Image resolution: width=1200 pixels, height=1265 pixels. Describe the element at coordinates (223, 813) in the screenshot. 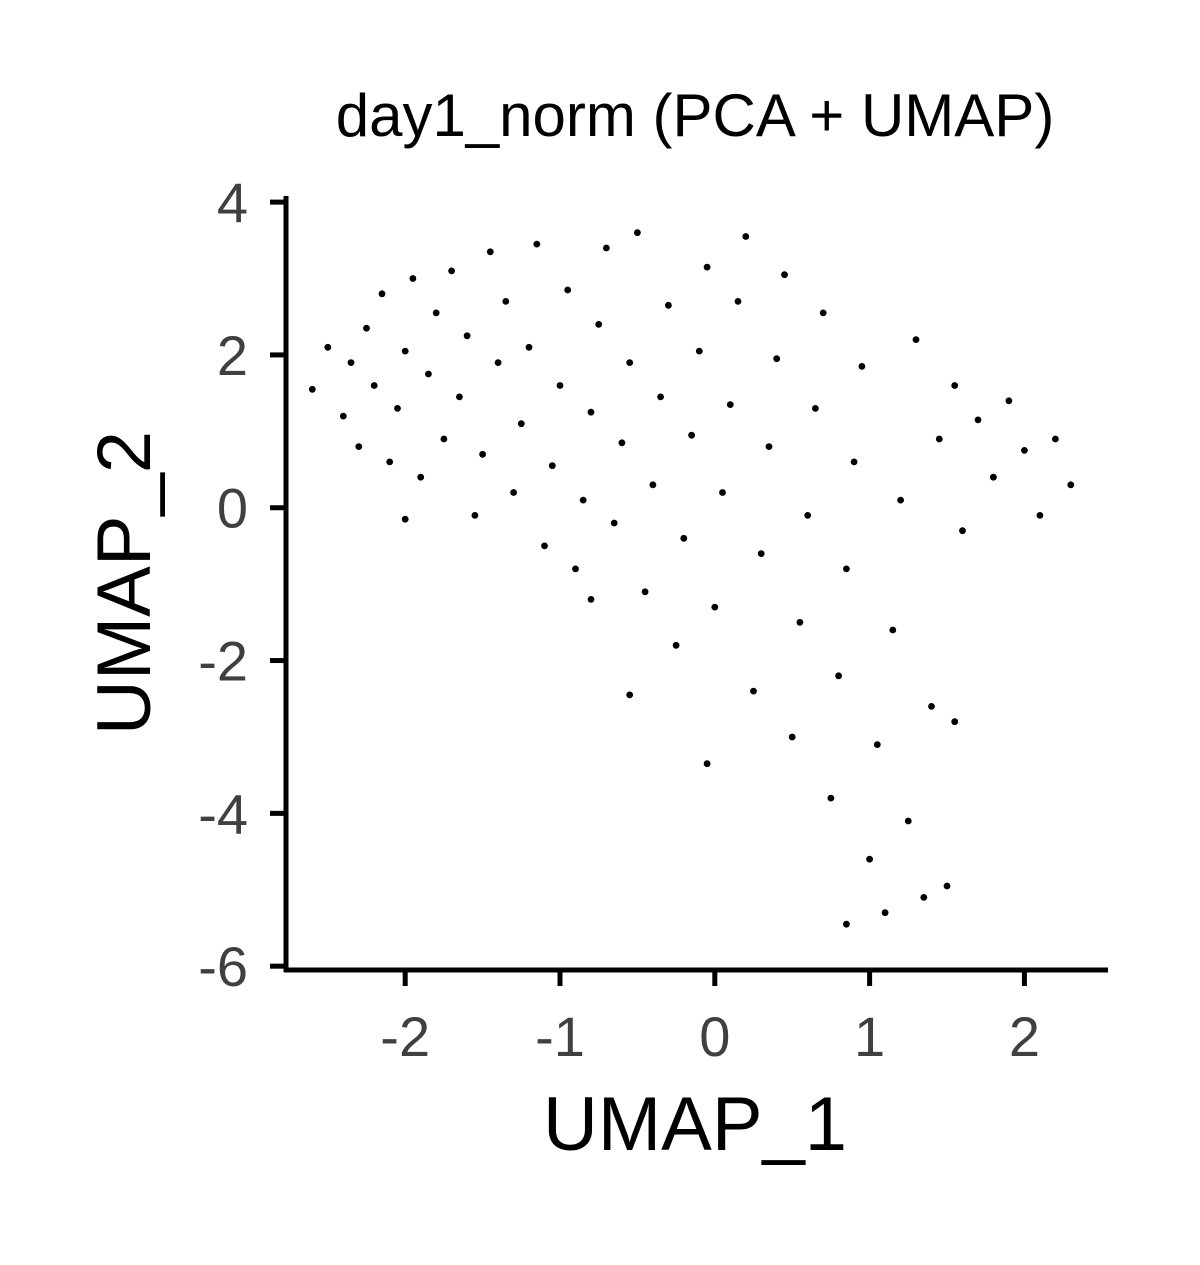

I see `y-tick-label: -4` at that location.